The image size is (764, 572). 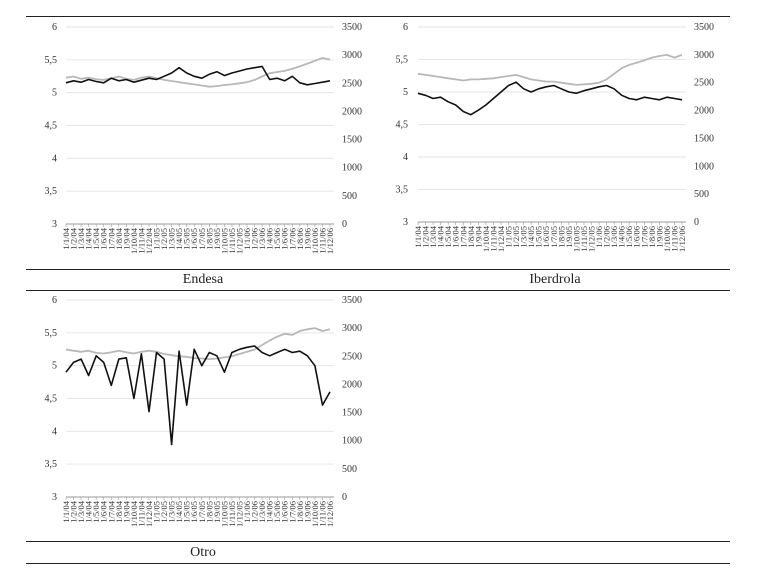 I want to click on x-tick-label: 1/7/05, so click(x=554, y=237).